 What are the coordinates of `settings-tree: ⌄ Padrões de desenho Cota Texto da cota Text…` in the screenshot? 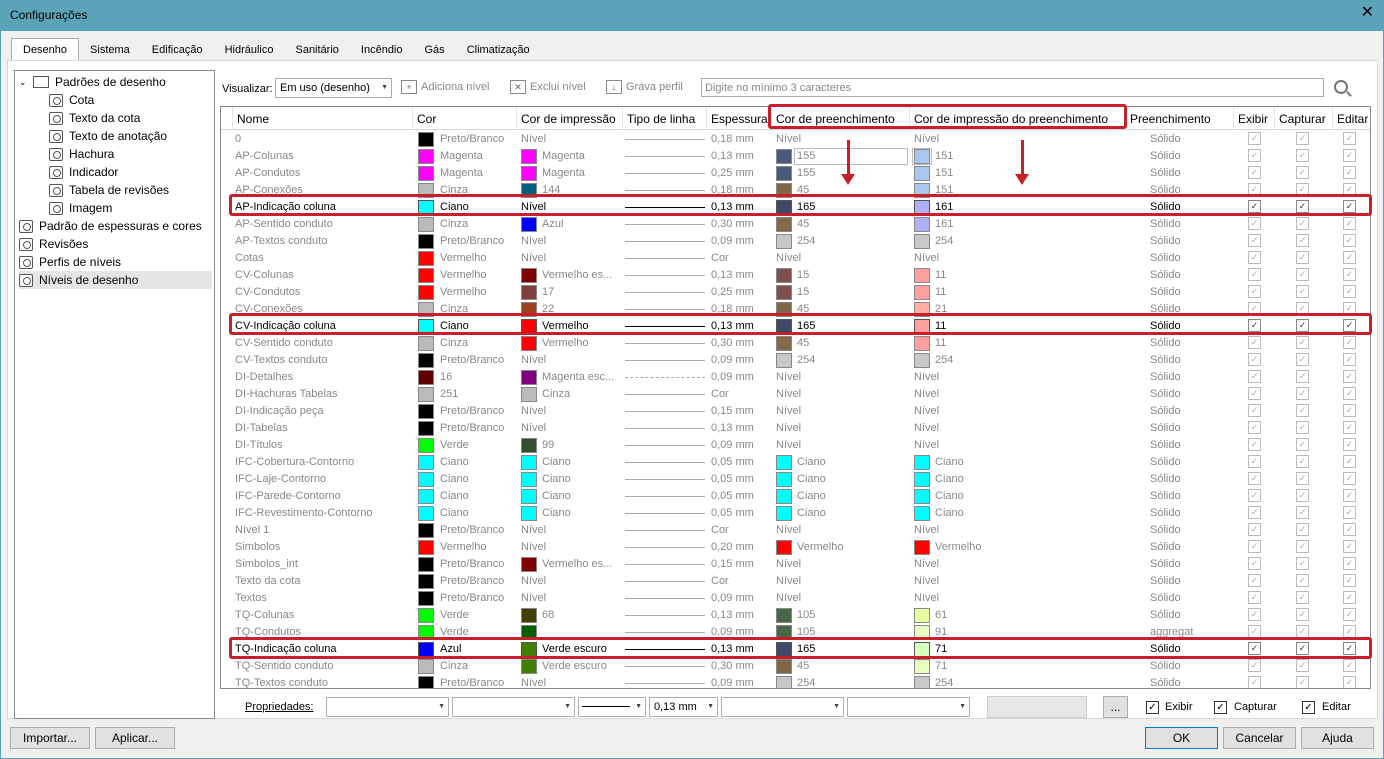 It's located at (114, 394).